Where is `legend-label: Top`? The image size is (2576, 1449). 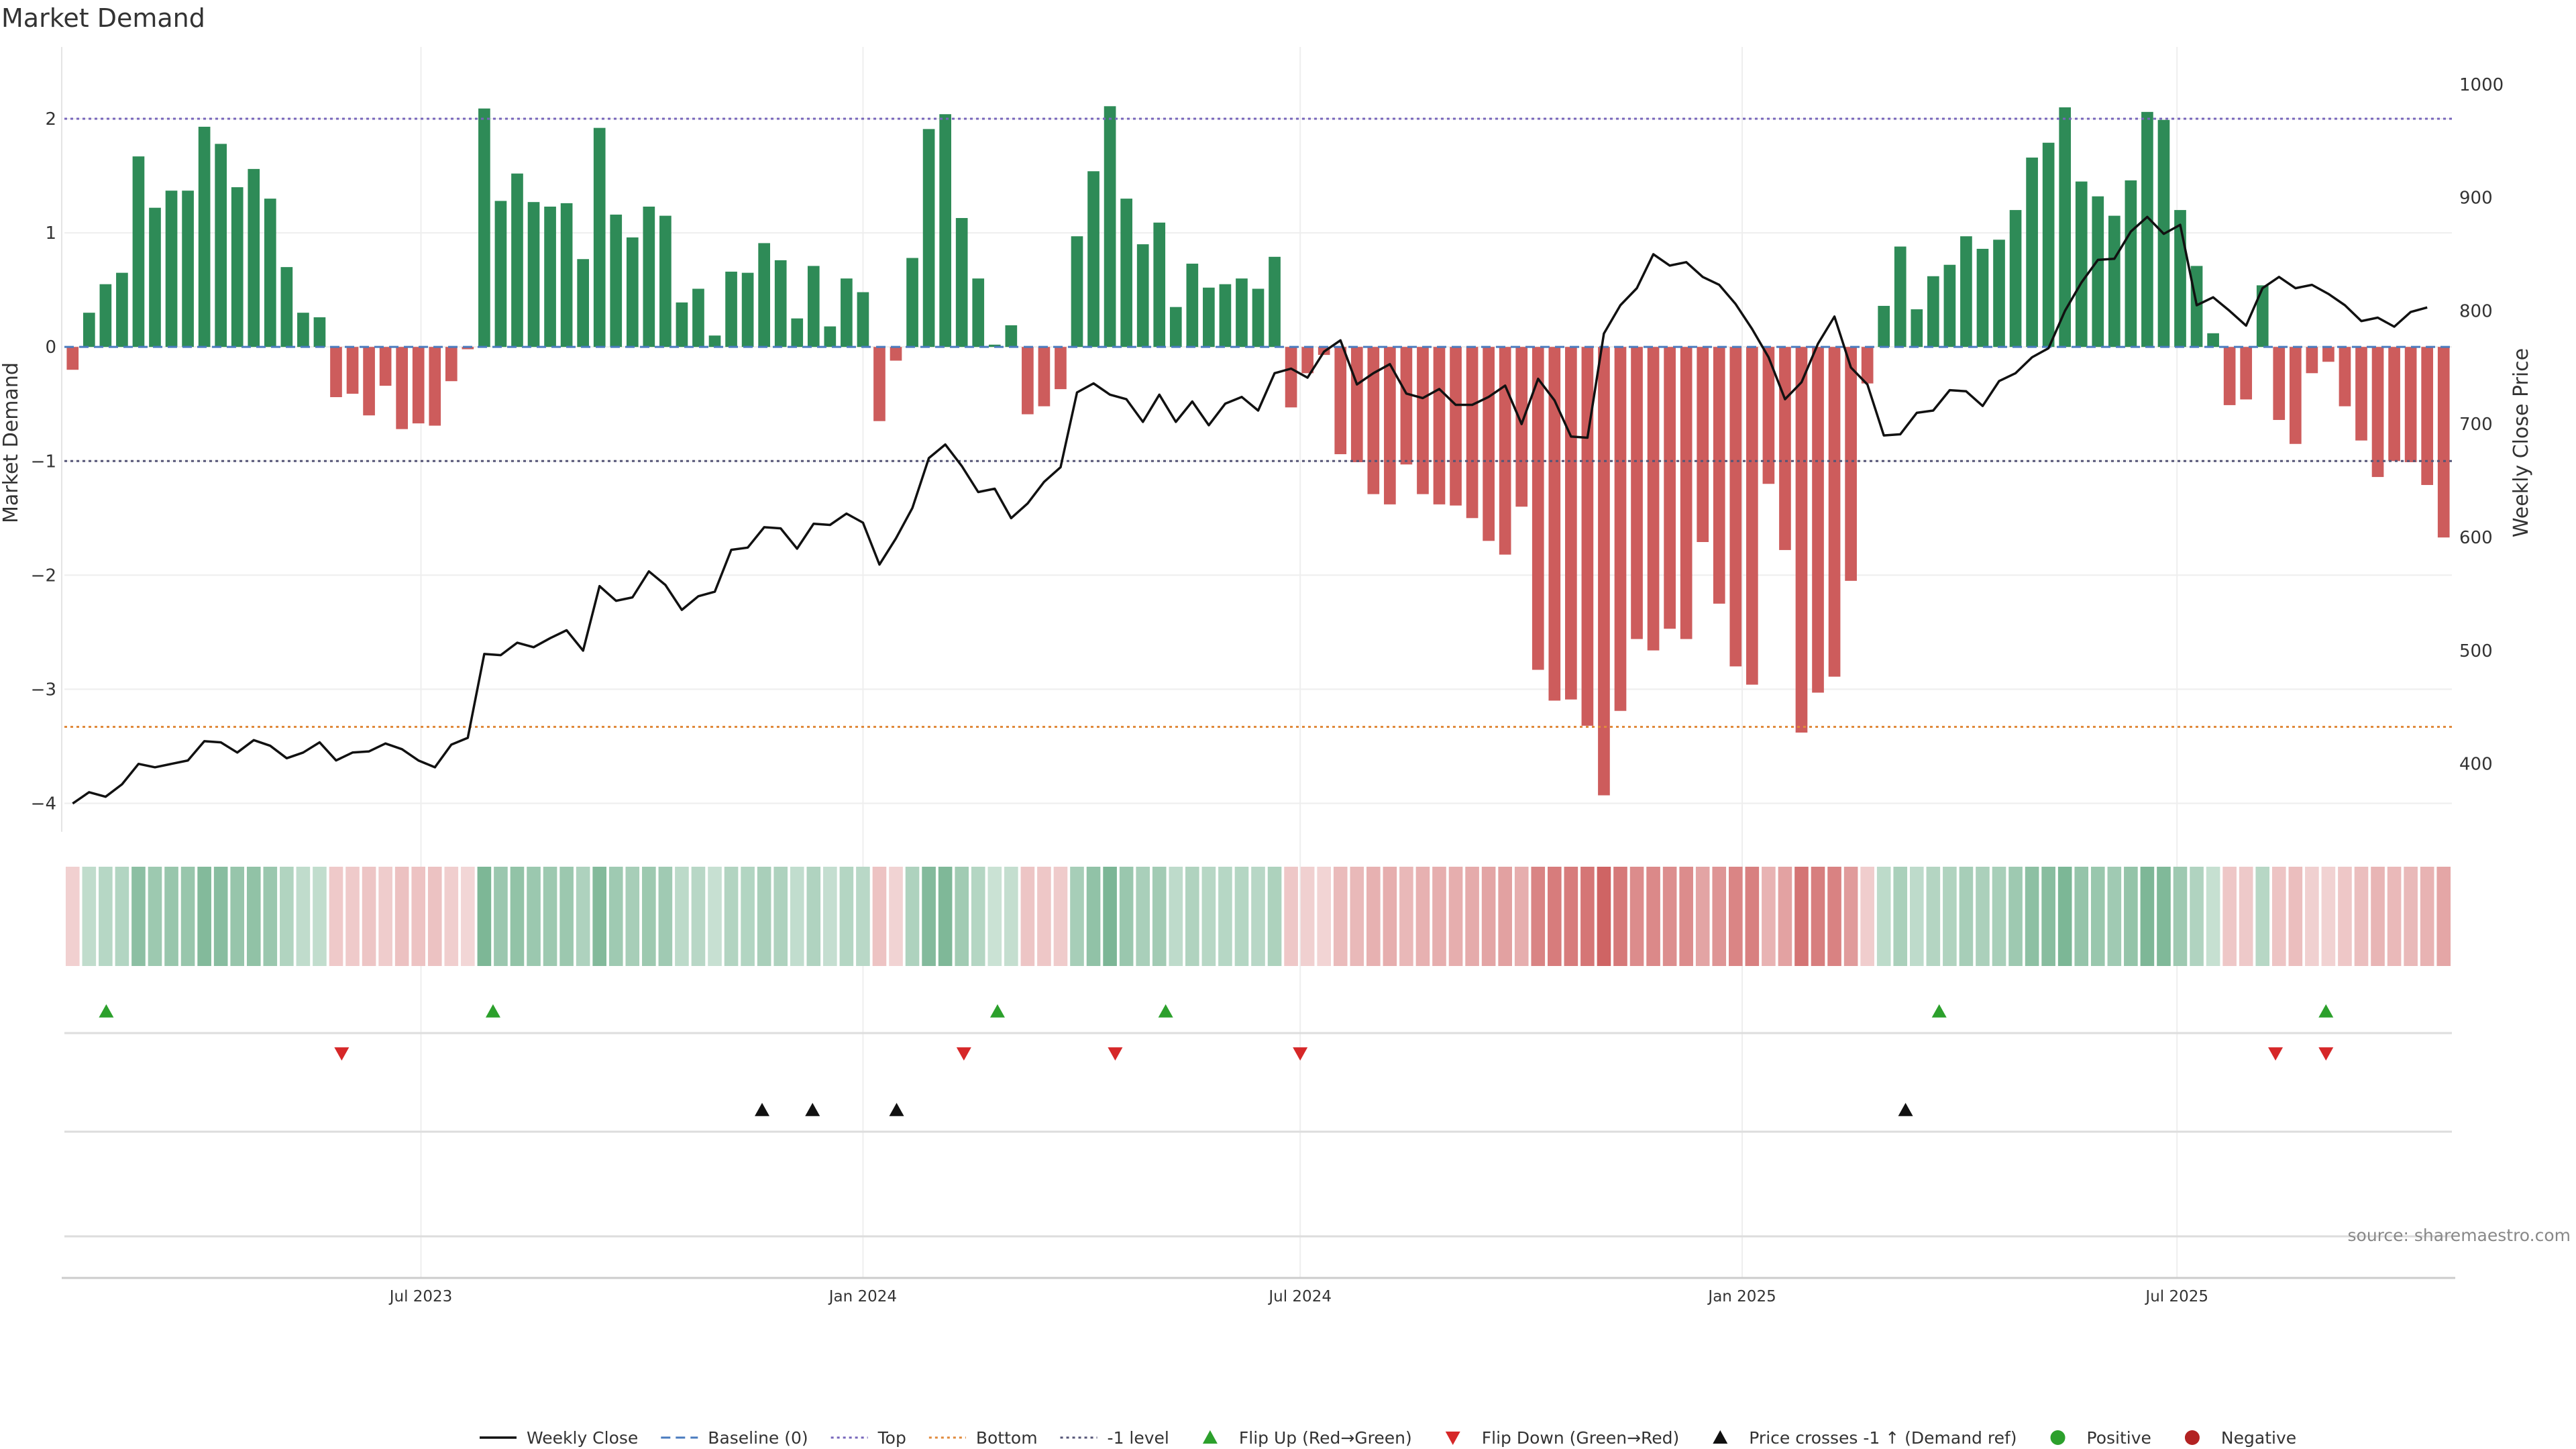 legend-label: Top is located at coordinates (891, 1438).